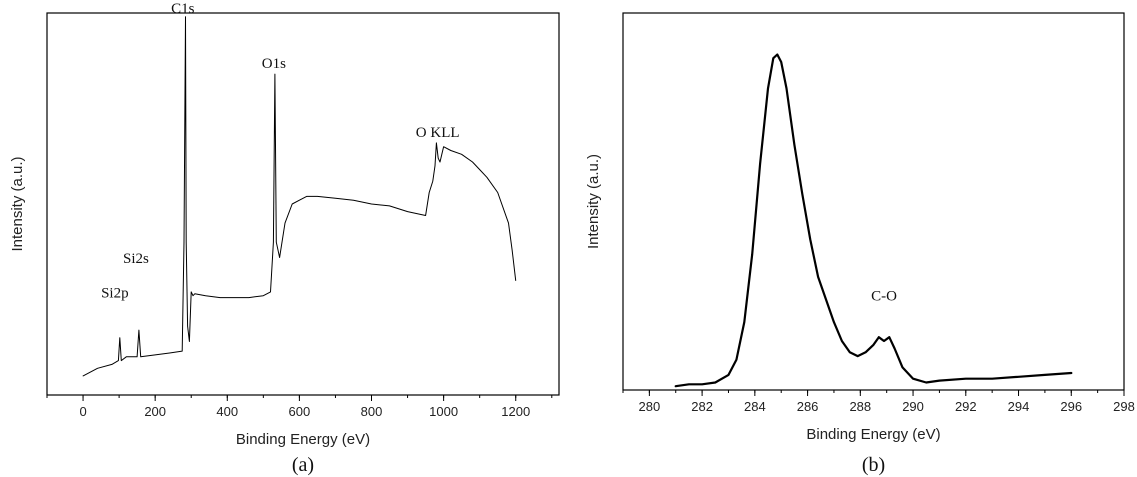 The height and width of the screenshot is (477, 1137). What do you see at coordinates (650, 406) in the screenshot?
I see `x-tick-label: 280` at bounding box center [650, 406].